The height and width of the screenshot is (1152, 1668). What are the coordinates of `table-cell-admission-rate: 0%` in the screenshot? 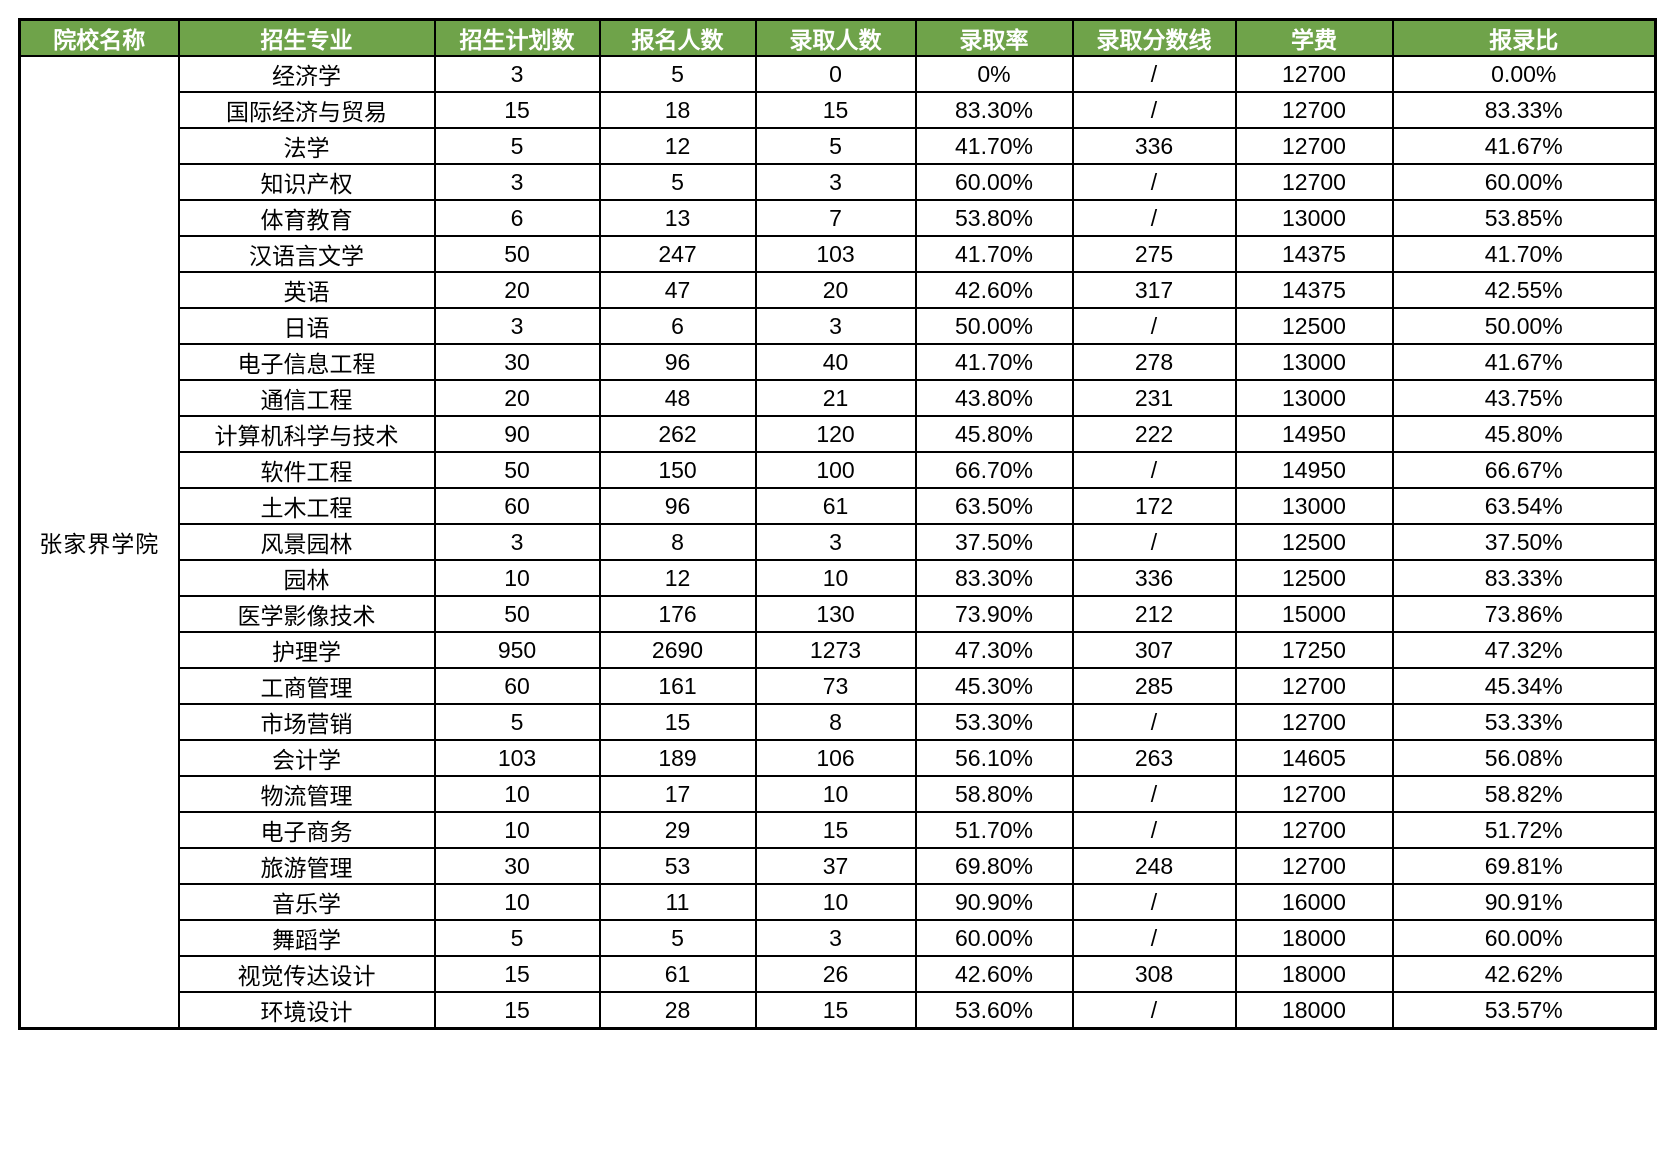 It's located at (994, 74).